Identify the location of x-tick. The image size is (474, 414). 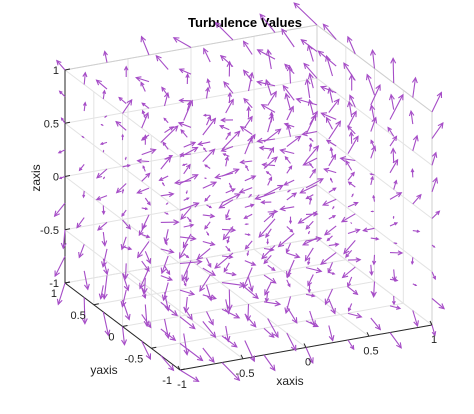
(242, 357).